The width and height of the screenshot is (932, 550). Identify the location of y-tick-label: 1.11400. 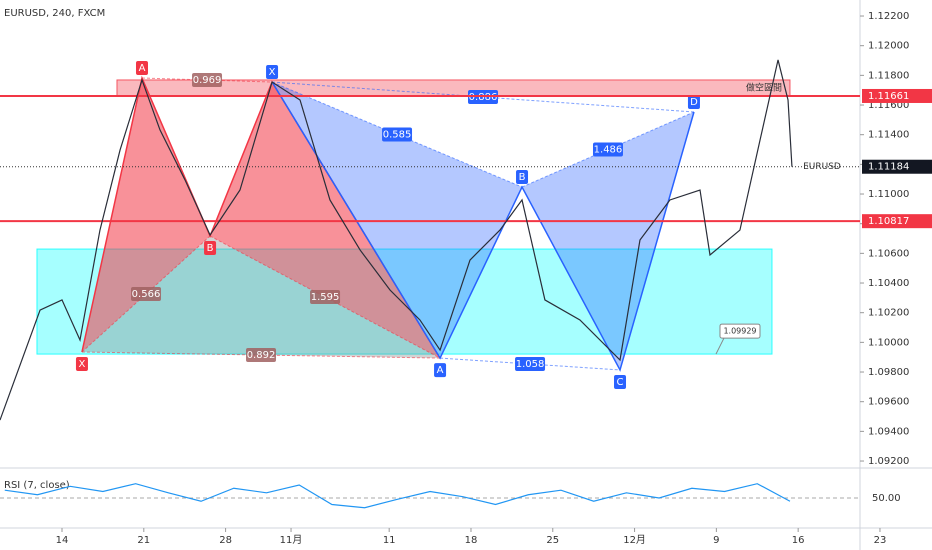
(888, 135).